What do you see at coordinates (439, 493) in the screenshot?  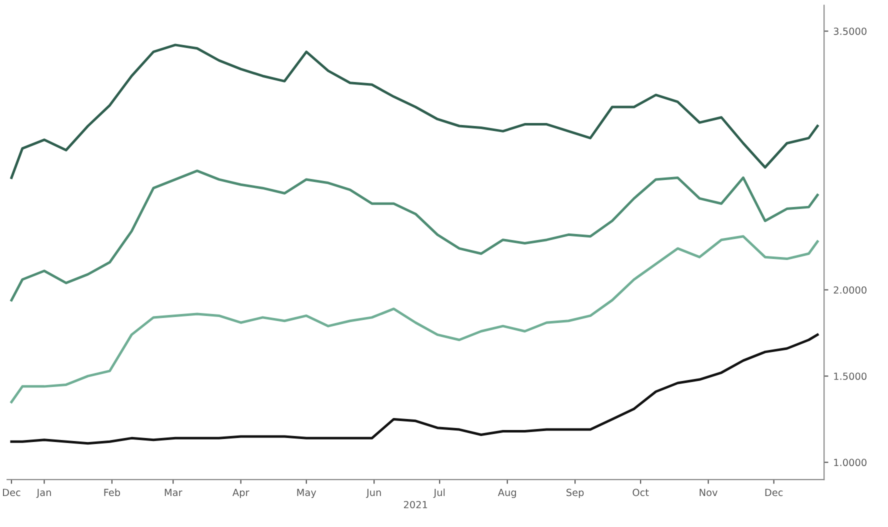 I see `x-tick-label: Jul` at bounding box center [439, 493].